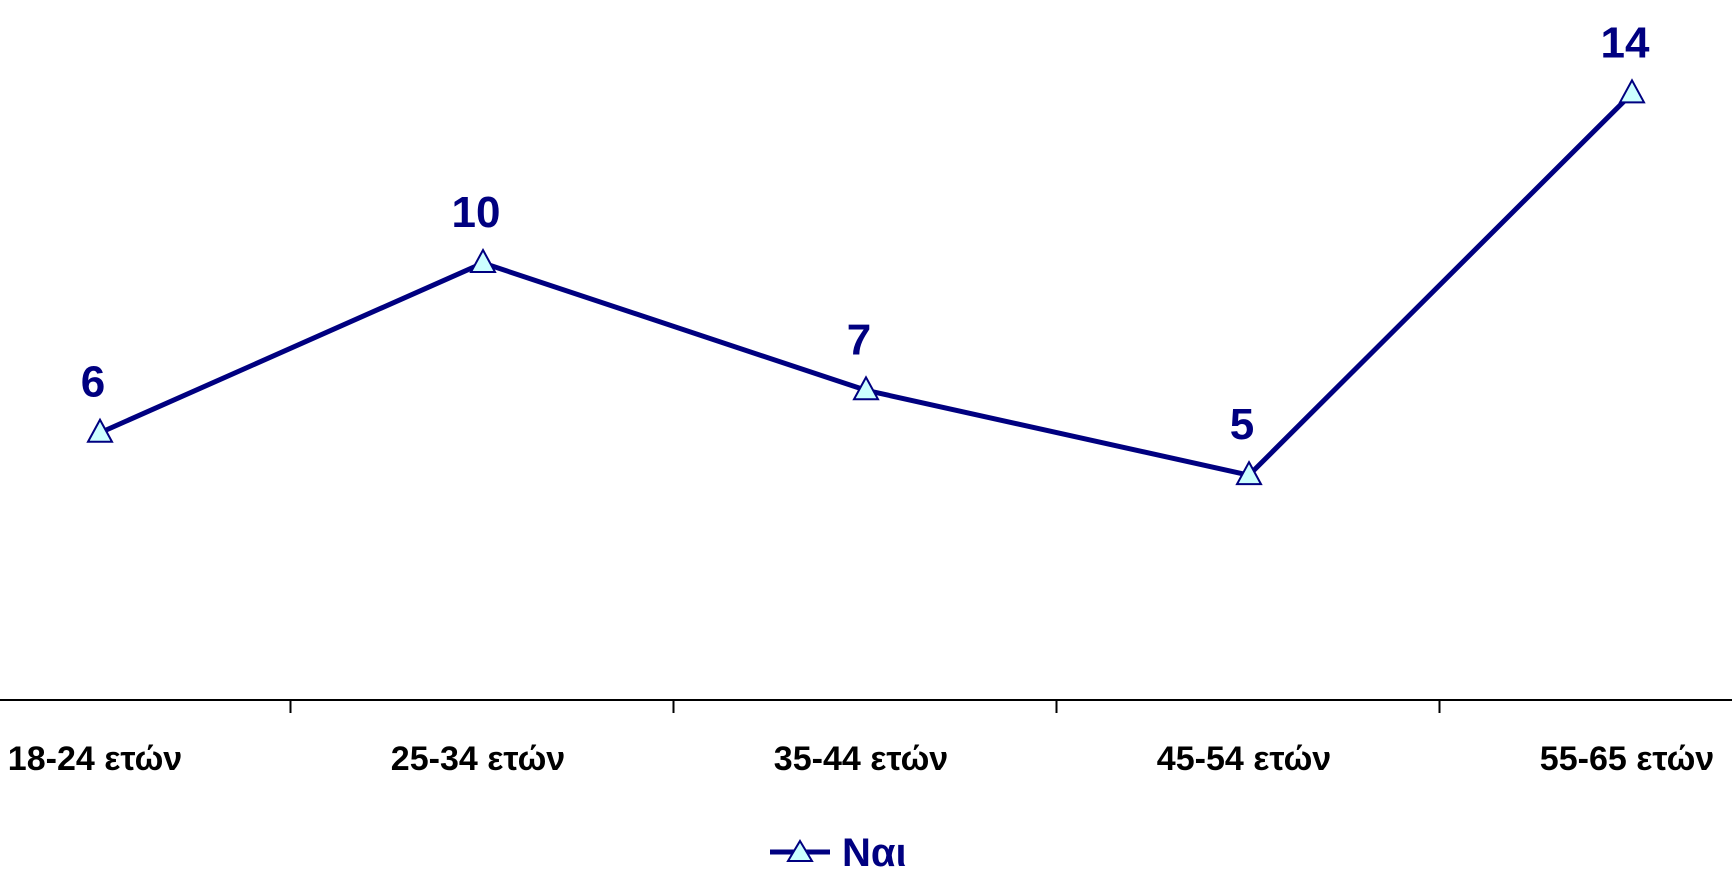 The image size is (1732, 869). What do you see at coordinates (1244, 759) in the screenshot?
I see `x-tick-label: 45-54 ετών` at bounding box center [1244, 759].